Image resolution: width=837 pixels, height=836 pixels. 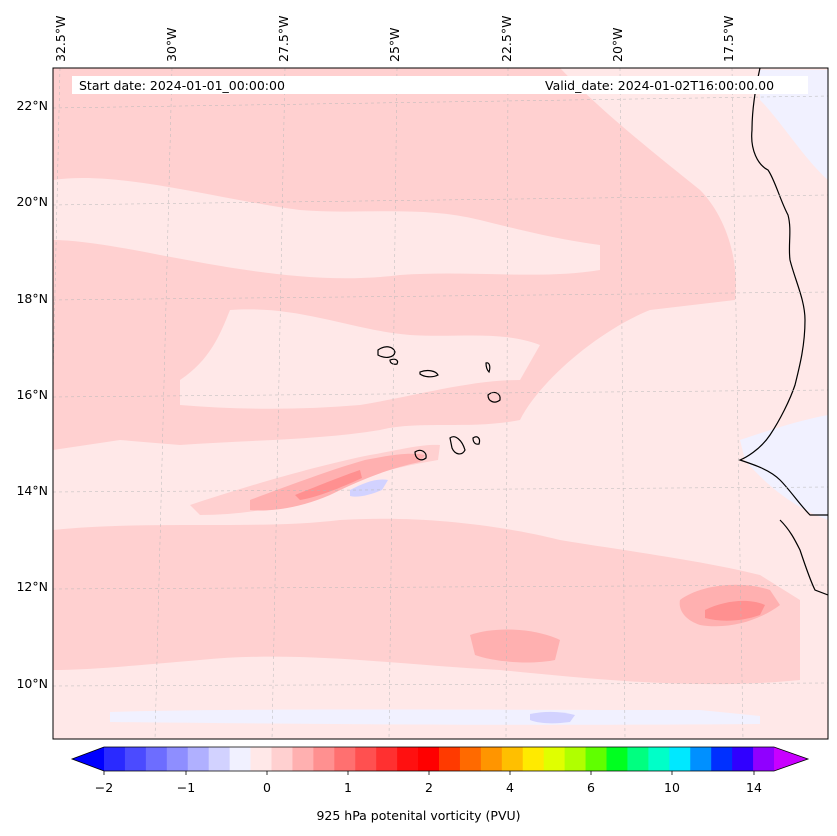 I want to click on pv-north-negative, so click(x=794, y=125).